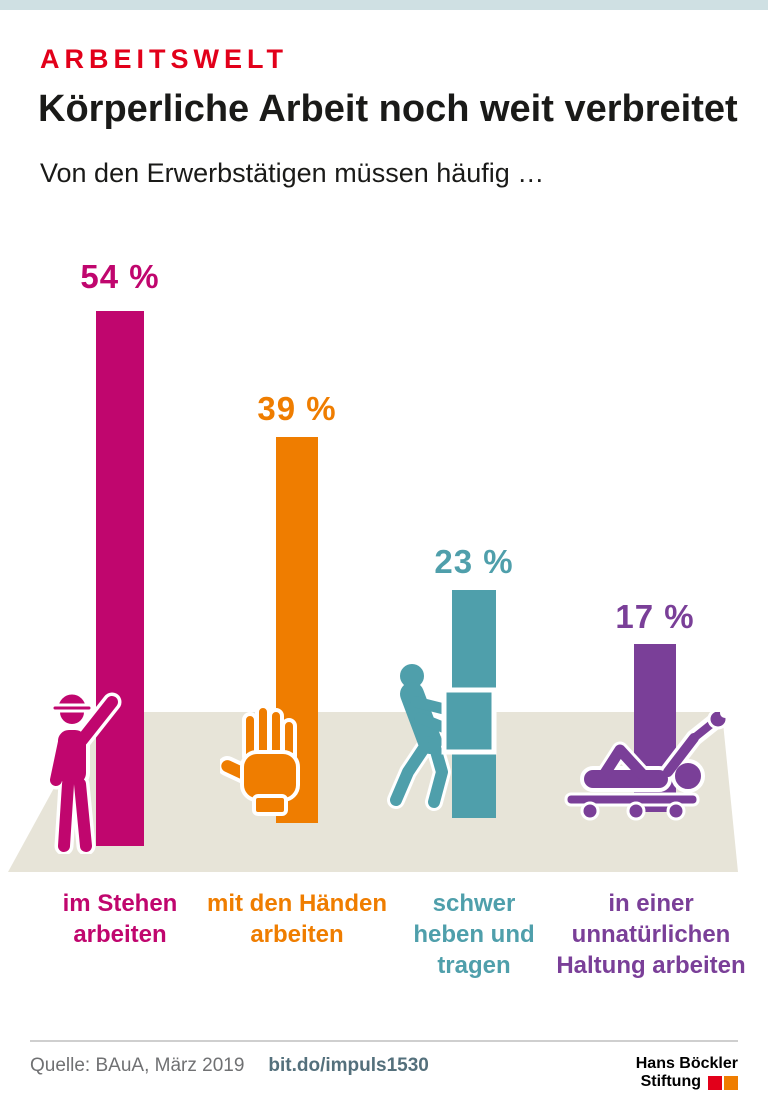 This screenshot has width=768, height=1097. I want to click on top-accent-strip, so click(384, 5).